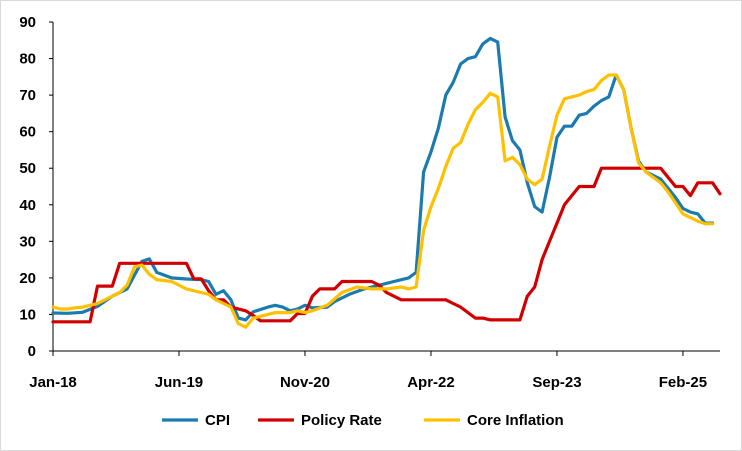 This screenshot has width=742, height=451. What do you see at coordinates (27, 241) in the screenshot?
I see `y-tick-label: 30` at bounding box center [27, 241].